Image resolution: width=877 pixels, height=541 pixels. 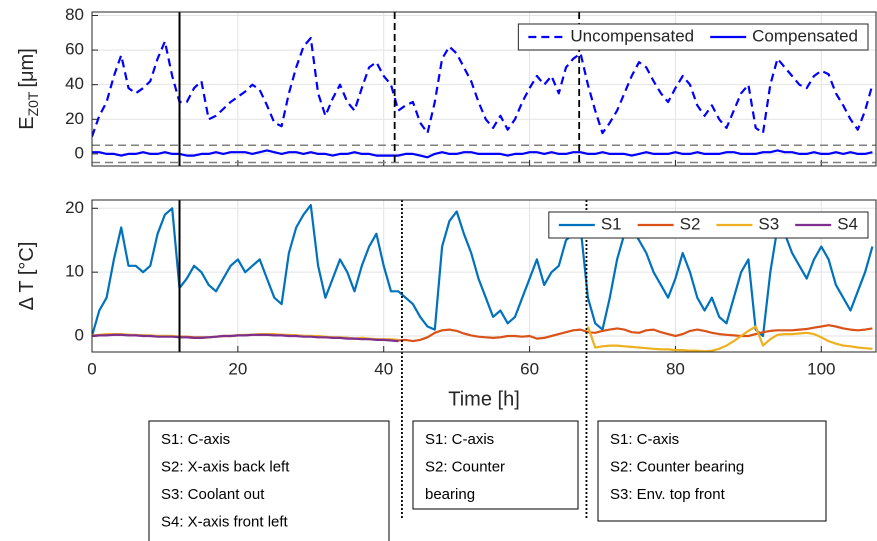 I want to click on note-text: S2: Counter bearing, so click(x=677, y=466).